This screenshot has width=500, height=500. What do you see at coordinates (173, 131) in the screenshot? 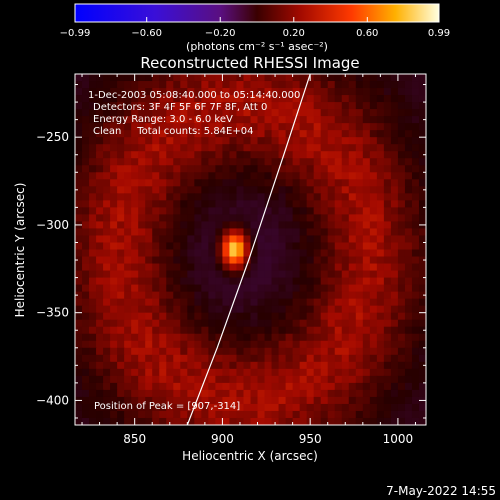
I see `info-line-counts: Clean Total counts: 5.84E+04` at bounding box center [173, 131].